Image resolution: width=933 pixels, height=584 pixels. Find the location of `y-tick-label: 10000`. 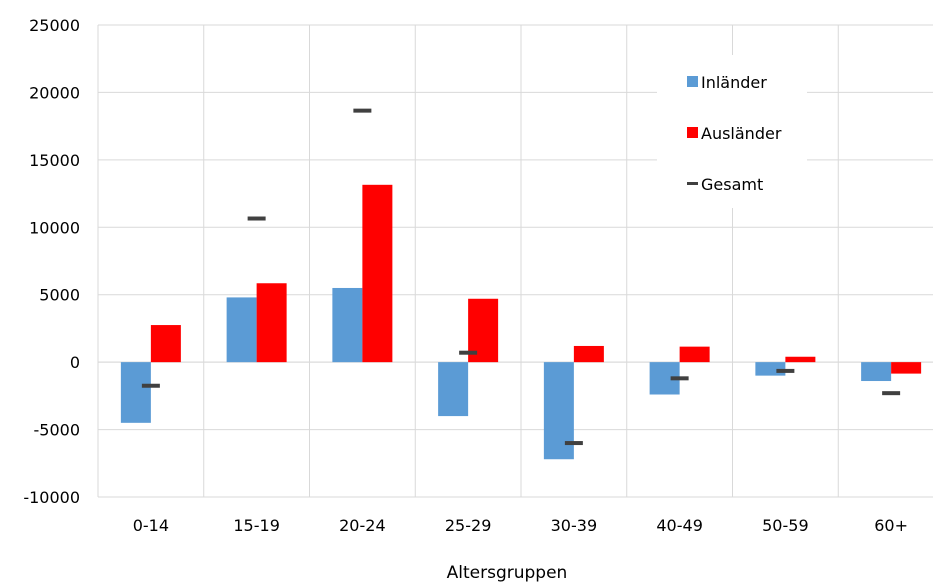

y-tick-label: 10000 is located at coordinates (54, 227).